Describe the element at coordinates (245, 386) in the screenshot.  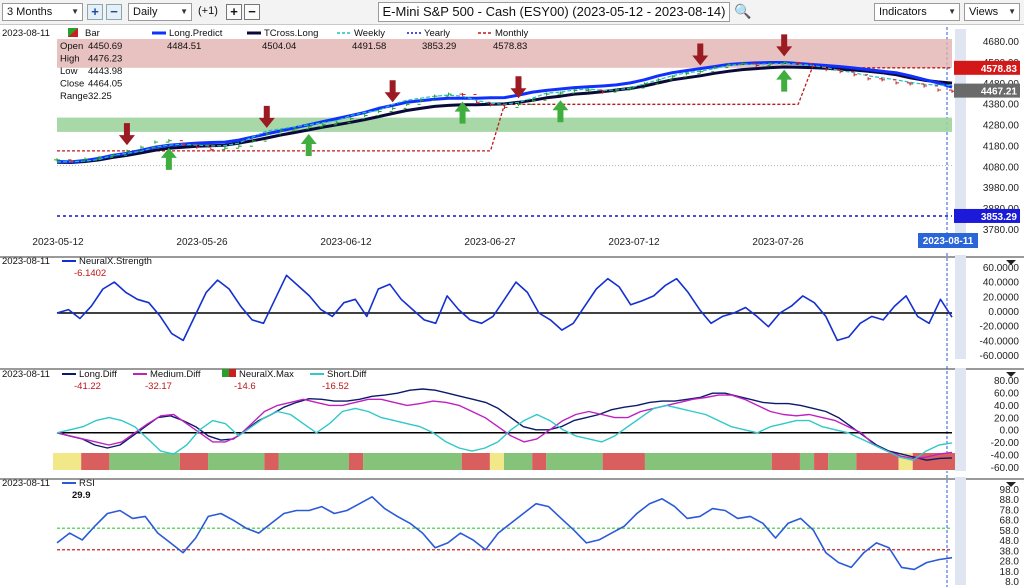
I see `legend-value: -14.6` at that location.